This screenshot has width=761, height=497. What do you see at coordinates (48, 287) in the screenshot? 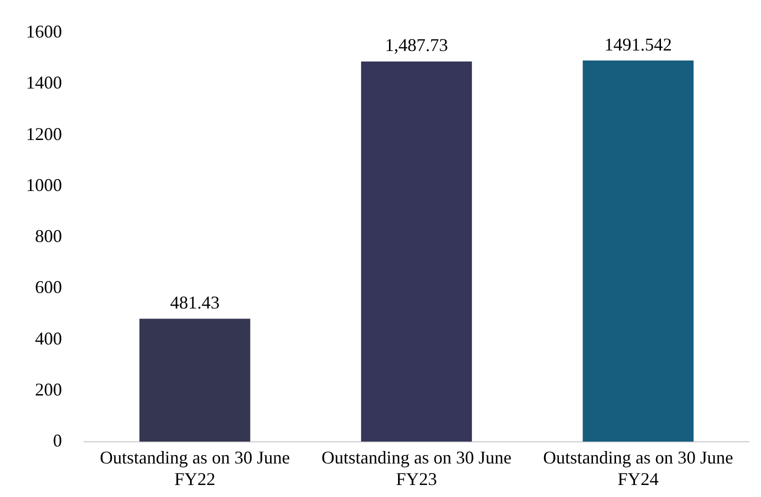
I see `y-tick-label: 600` at bounding box center [48, 287].